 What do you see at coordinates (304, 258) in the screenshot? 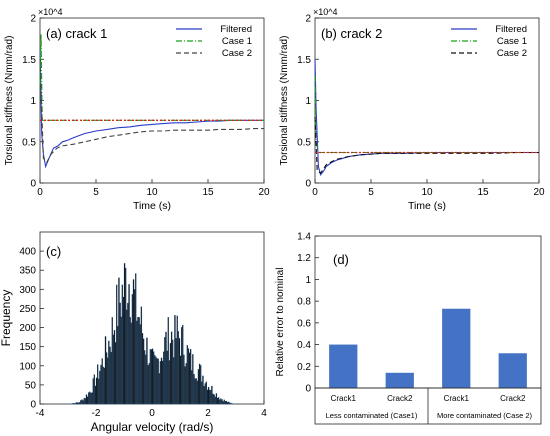
I see `y-tick-label: 1.2` at bounding box center [304, 258].